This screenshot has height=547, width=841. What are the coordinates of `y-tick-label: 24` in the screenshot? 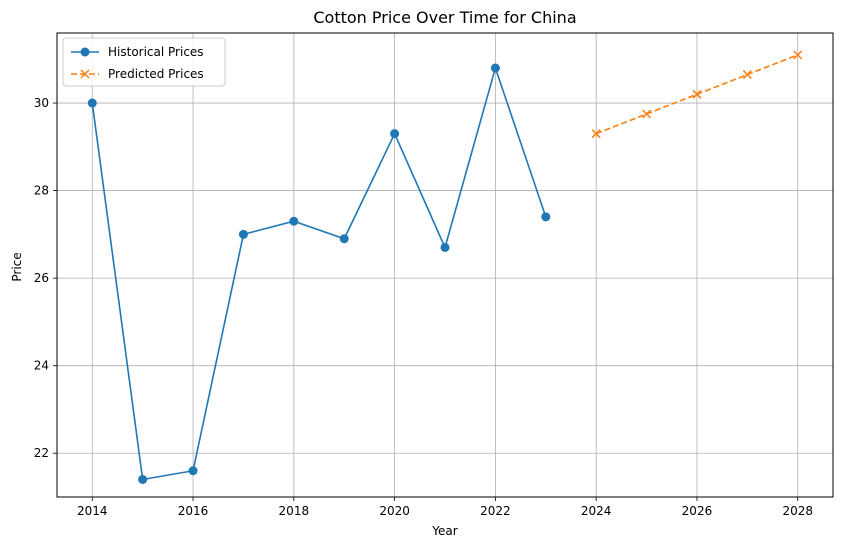 It's located at (41, 366).